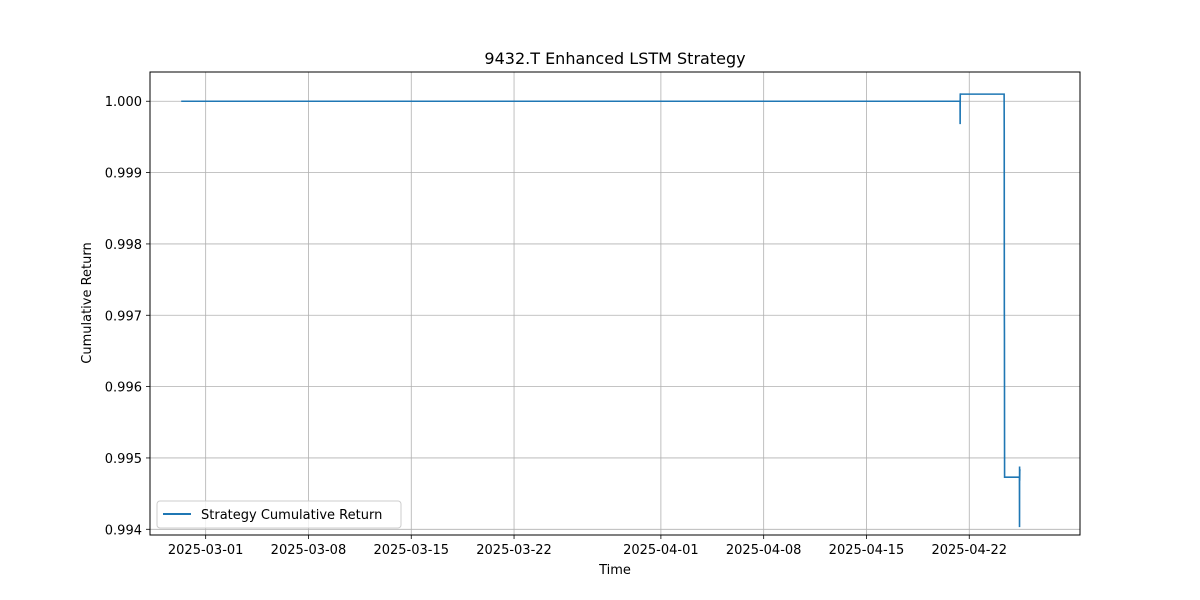  I want to click on chart-title: 9432.T Enhanced LSTM Strategy, so click(614, 58).